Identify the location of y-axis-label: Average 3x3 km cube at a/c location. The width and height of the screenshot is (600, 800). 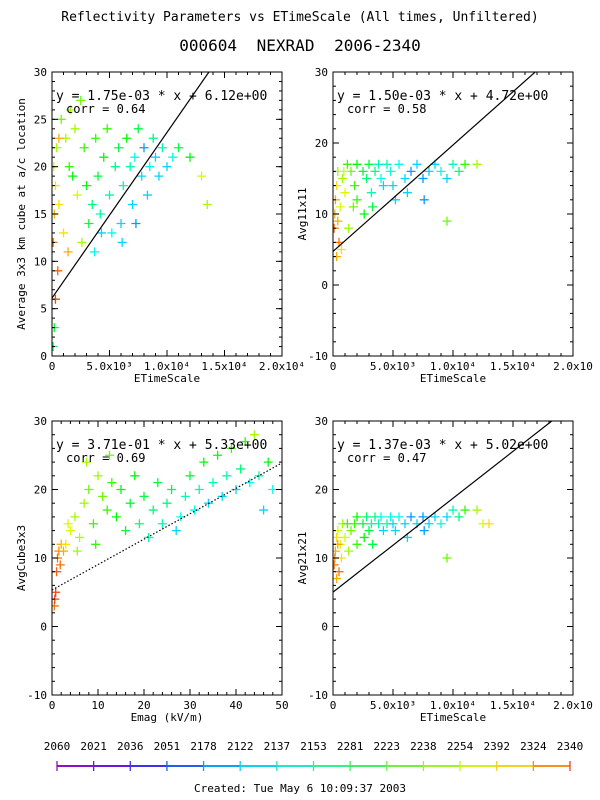
(21, 214).